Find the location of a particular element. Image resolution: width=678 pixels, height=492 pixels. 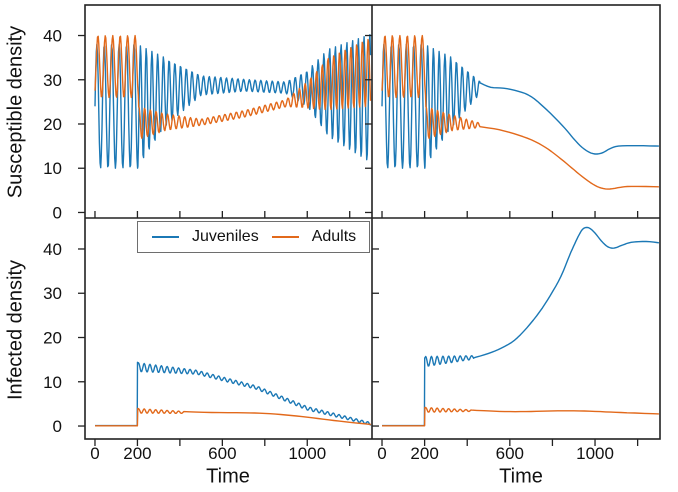

x-tick-label-right-200: 200 is located at coordinates (424, 453).